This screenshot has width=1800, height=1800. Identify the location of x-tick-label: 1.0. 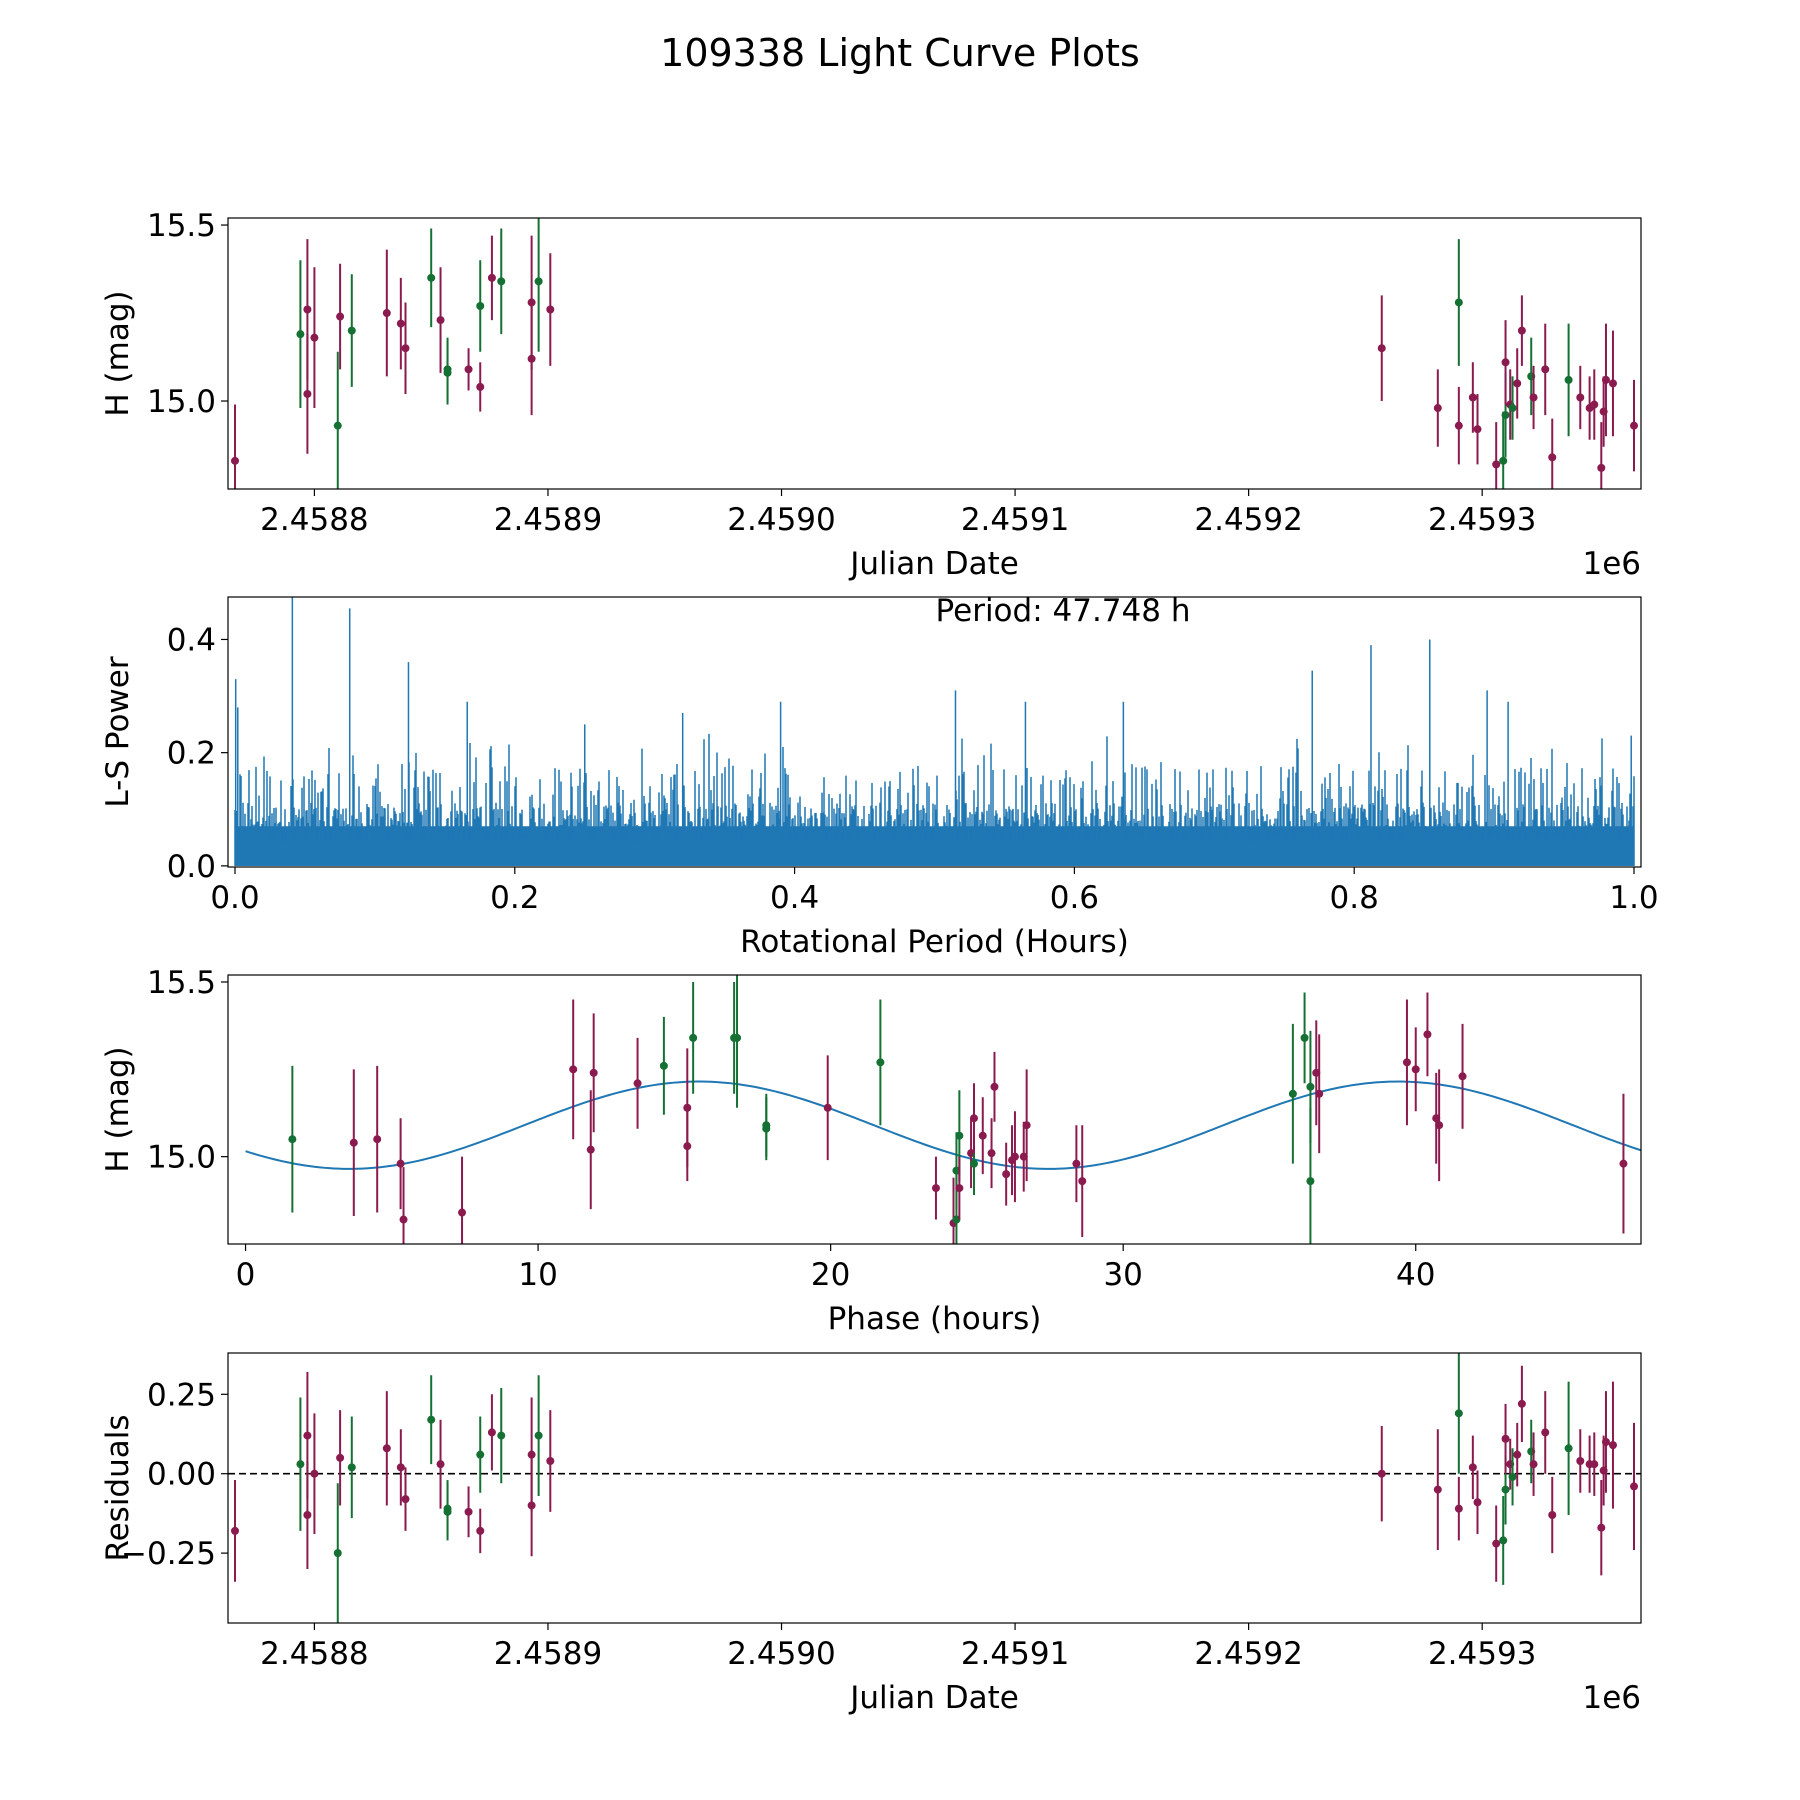
(1633, 898).